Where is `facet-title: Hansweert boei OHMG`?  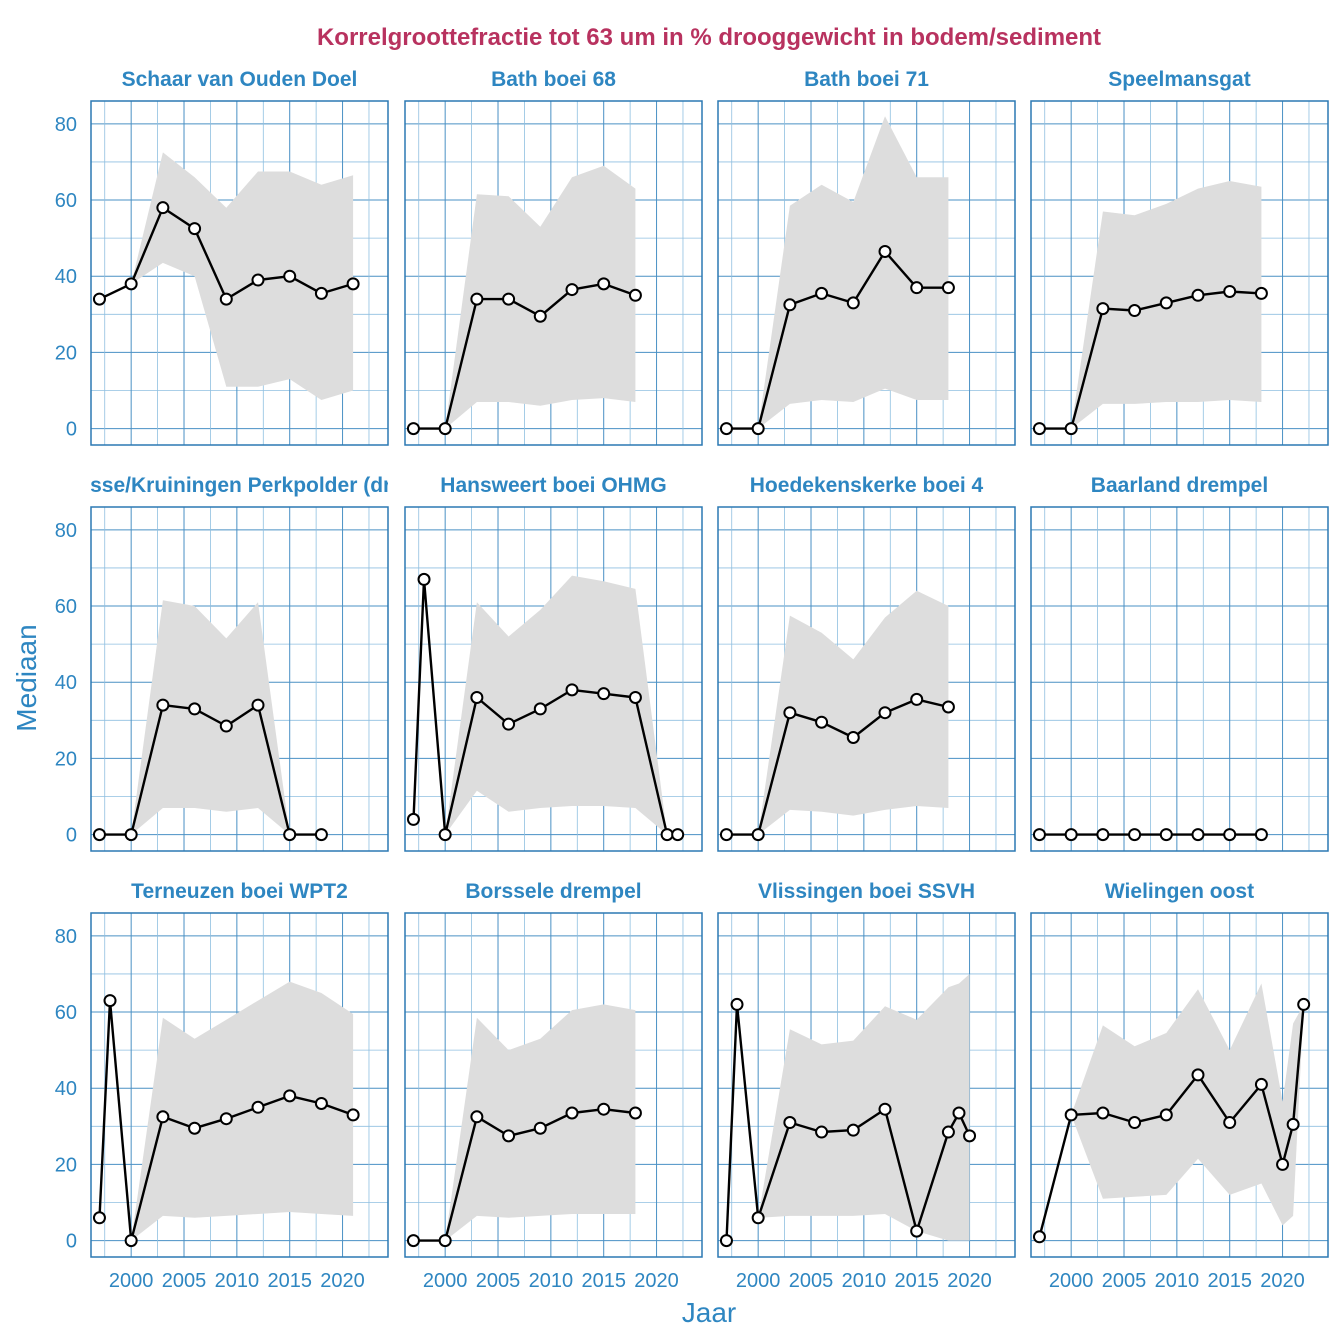
facet-title: Hansweert boei OHMG is located at coordinates (553, 485).